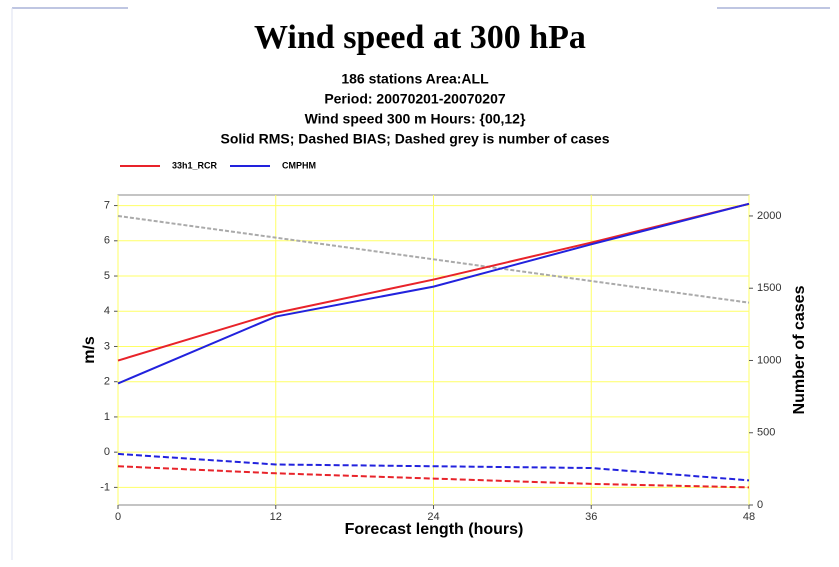 This screenshot has height=567, width=839. What do you see at coordinates (769, 216) in the screenshot?
I see `y2-tick-label: 2000` at bounding box center [769, 216].